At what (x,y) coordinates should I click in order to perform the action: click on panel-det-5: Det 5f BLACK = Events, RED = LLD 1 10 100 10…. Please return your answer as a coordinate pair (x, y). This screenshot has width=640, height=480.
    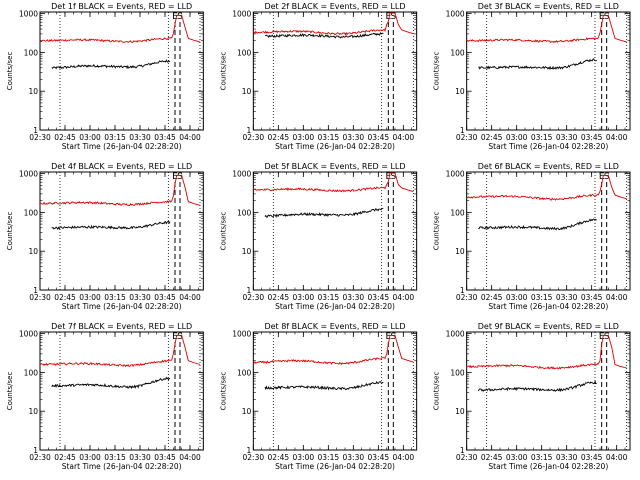
    Looking at the image, I should click on (318, 236).